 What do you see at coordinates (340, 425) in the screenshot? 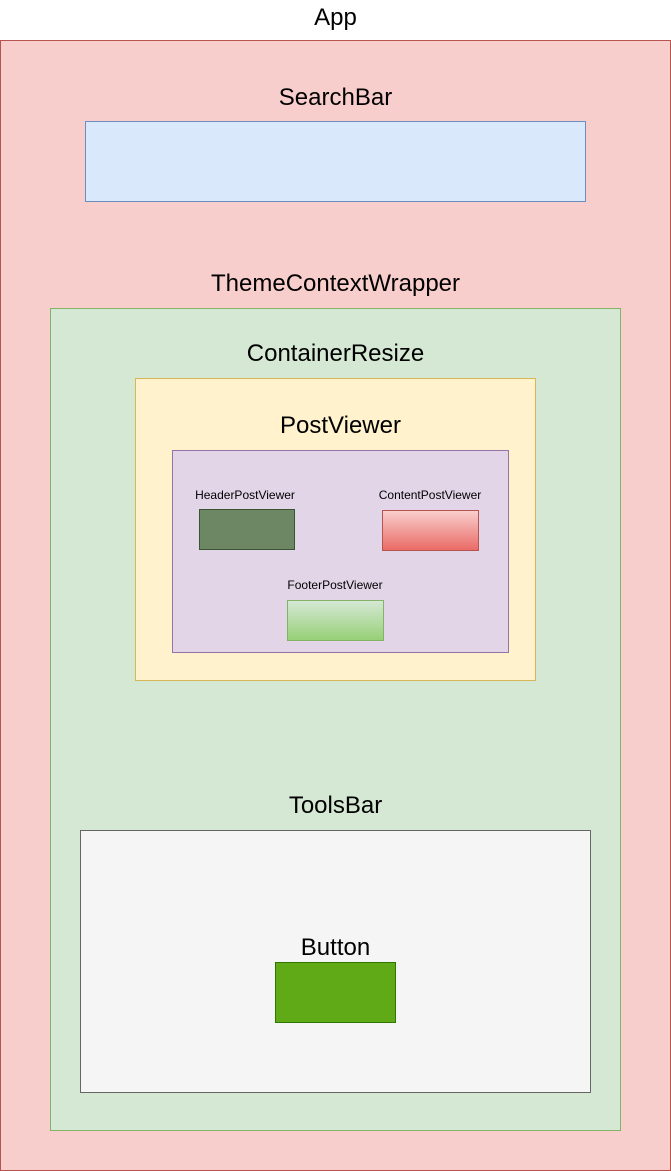
I see `post-viewer-label: PostViewer` at bounding box center [340, 425].